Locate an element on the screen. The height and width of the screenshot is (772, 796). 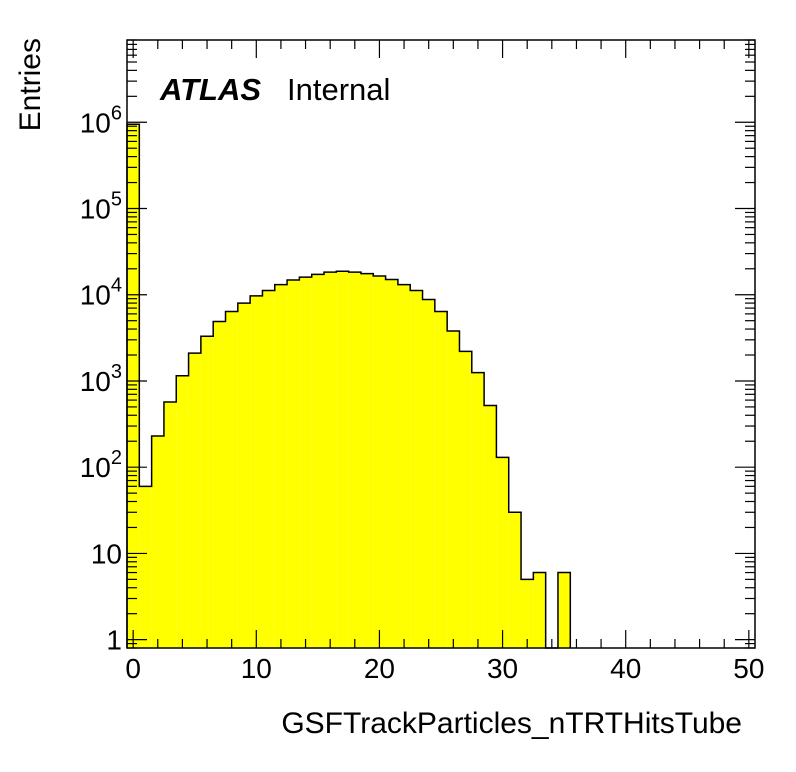
y-axis-label: Entries is located at coordinates (30, 84).